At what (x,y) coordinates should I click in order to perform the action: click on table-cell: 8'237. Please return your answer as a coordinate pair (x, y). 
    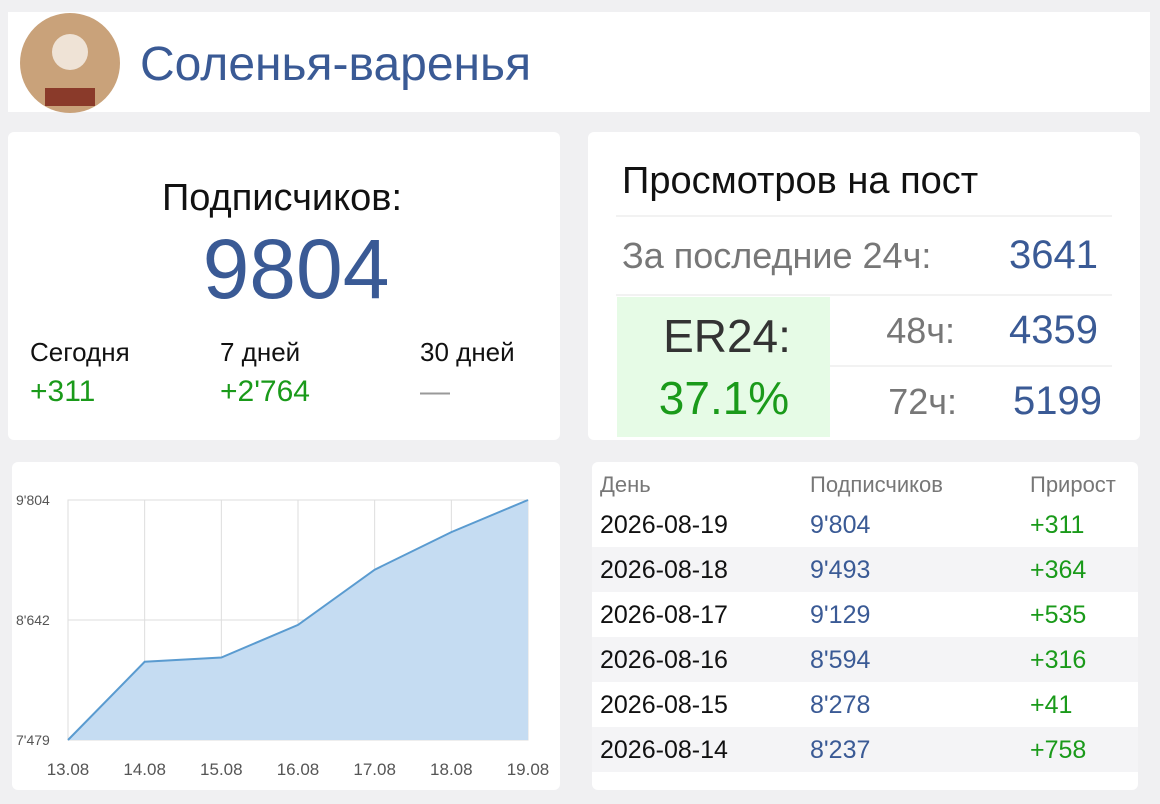
    Looking at the image, I should click on (840, 750).